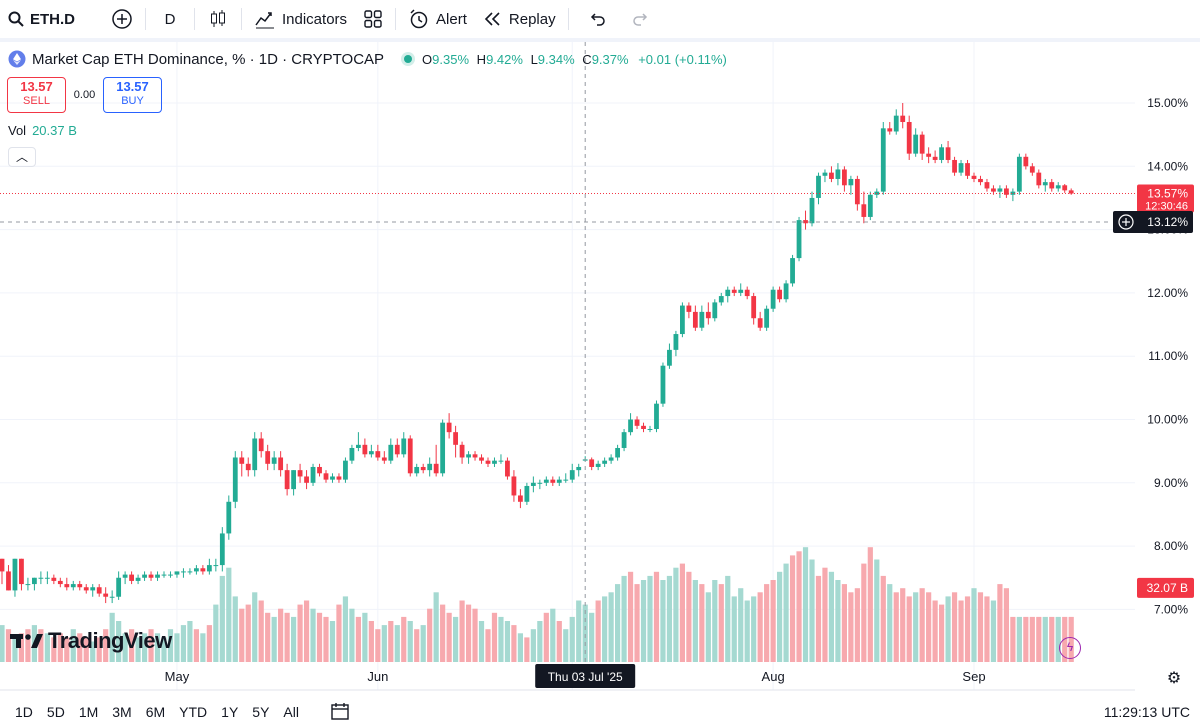 Image resolution: width=1200 pixels, height=724 pixels. I want to click on alert-button: Alert, so click(437, 19).